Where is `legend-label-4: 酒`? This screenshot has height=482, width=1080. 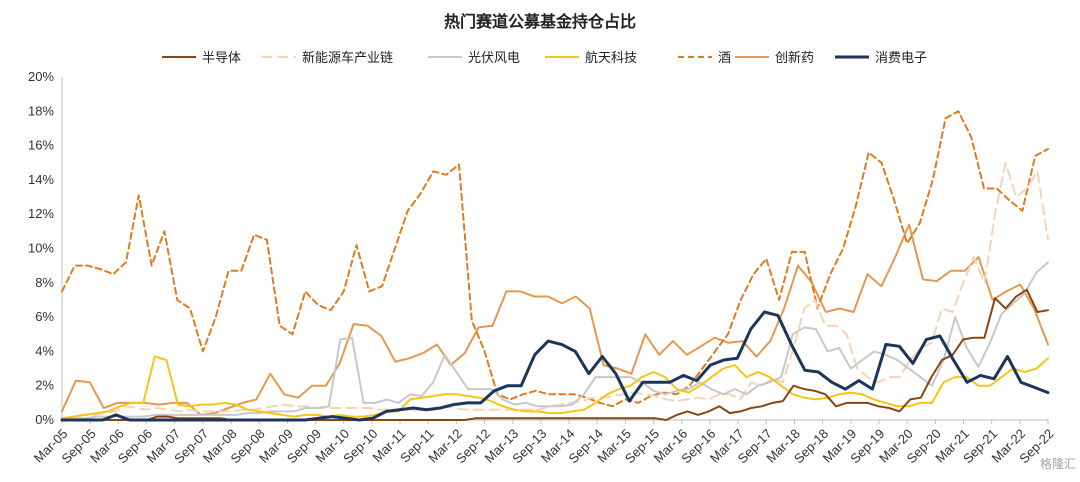 legend-label-4: 酒 is located at coordinates (724, 58).